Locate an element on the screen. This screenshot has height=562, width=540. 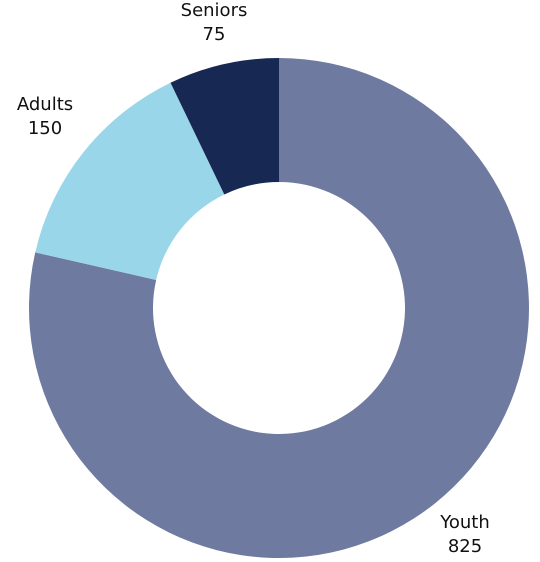
data-label-value: 75 is located at coordinates (214, 34).